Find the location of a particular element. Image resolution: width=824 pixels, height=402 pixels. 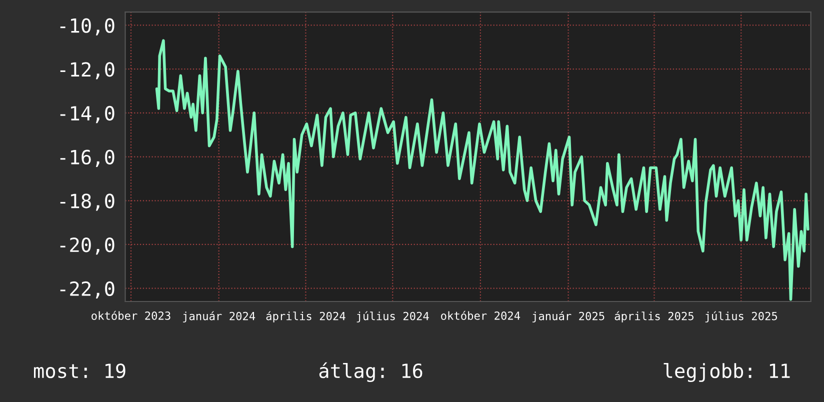

x-tick-label: október 2023 is located at coordinates (131, 315).